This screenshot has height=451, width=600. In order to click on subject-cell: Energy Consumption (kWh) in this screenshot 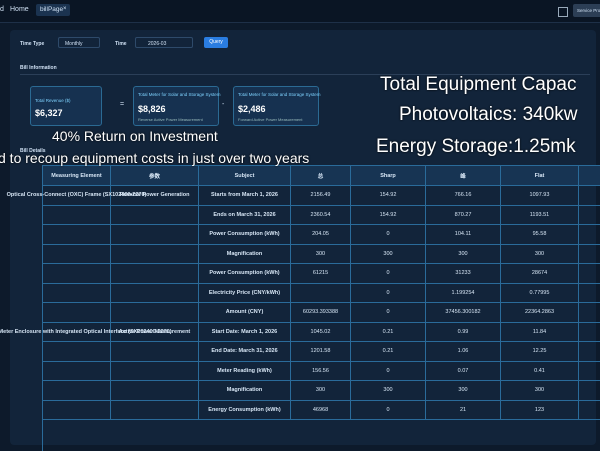, I will do `click(245, 410)`.